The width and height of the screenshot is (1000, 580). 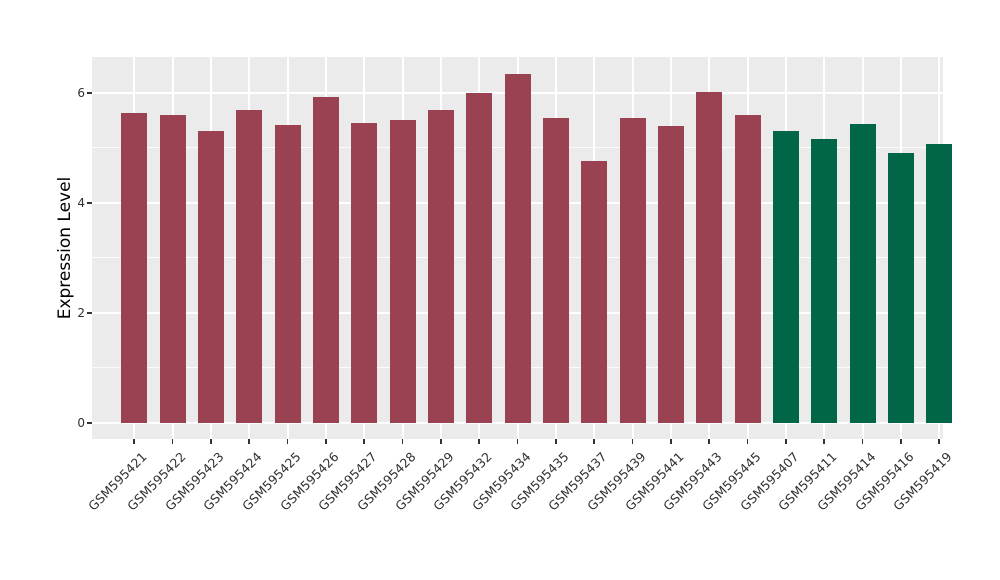 What do you see at coordinates (555, 271) in the screenshot?
I see `bar-GSM595435` at bounding box center [555, 271].